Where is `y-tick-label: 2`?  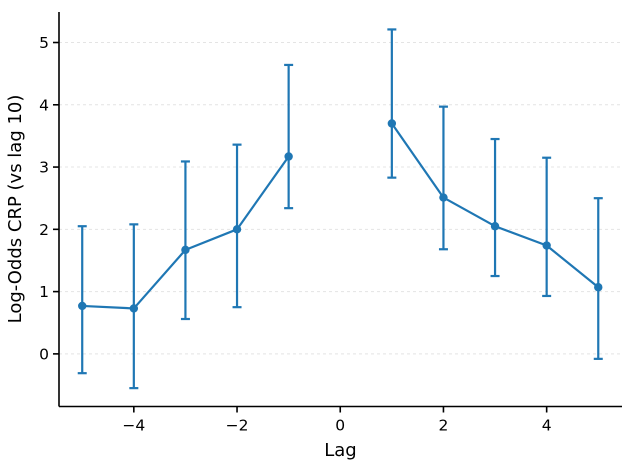 y-tick-label: 2 is located at coordinates (44, 230).